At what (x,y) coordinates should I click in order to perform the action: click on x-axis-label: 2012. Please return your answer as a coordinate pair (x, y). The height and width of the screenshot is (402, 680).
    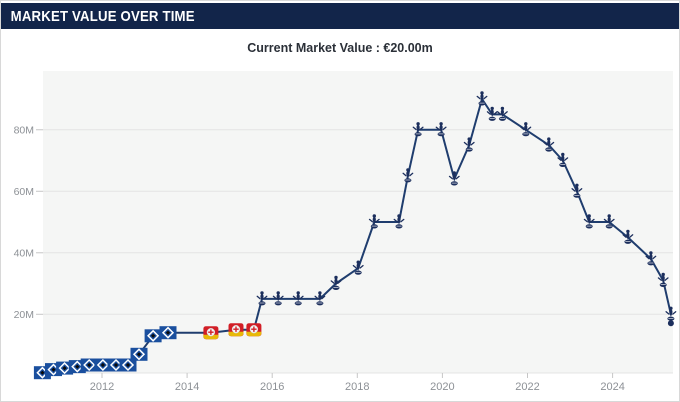
    Looking at the image, I should click on (102, 387).